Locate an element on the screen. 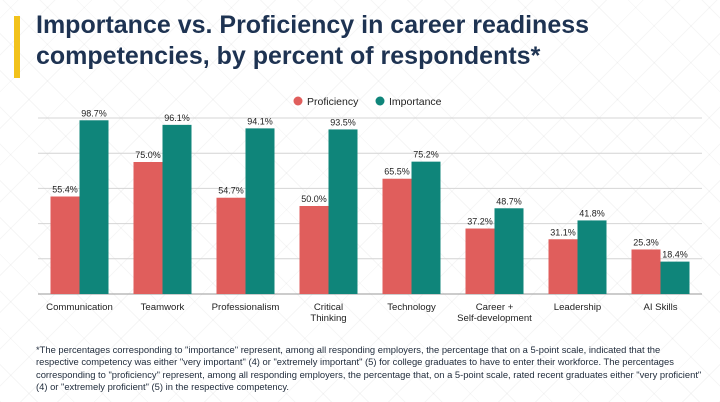  data-label-importance-5: 48.7% is located at coordinates (509, 201).